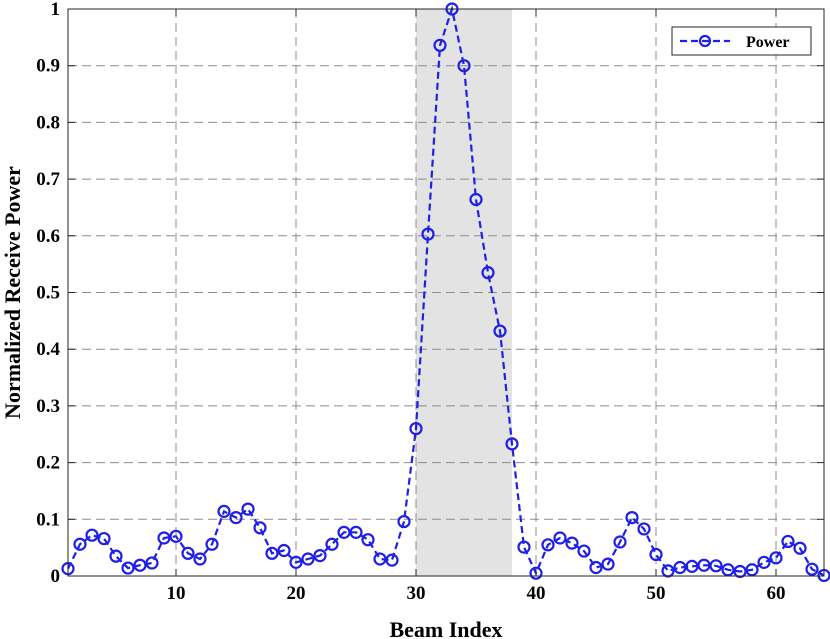  Describe the element at coordinates (48, 349) in the screenshot. I see `y-tick-label-4: 0.4` at that location.